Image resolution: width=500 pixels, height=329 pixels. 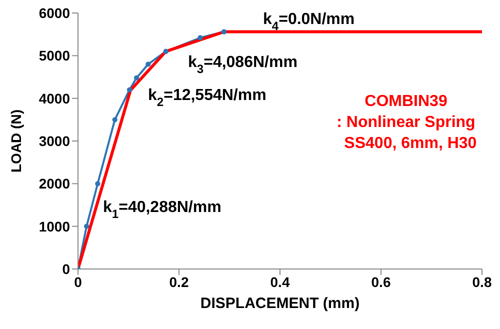 What do you see at coordinates (54, 12) in the screenshot?
I see `y-tick-label: 6000` at bounding box center [54, 12].